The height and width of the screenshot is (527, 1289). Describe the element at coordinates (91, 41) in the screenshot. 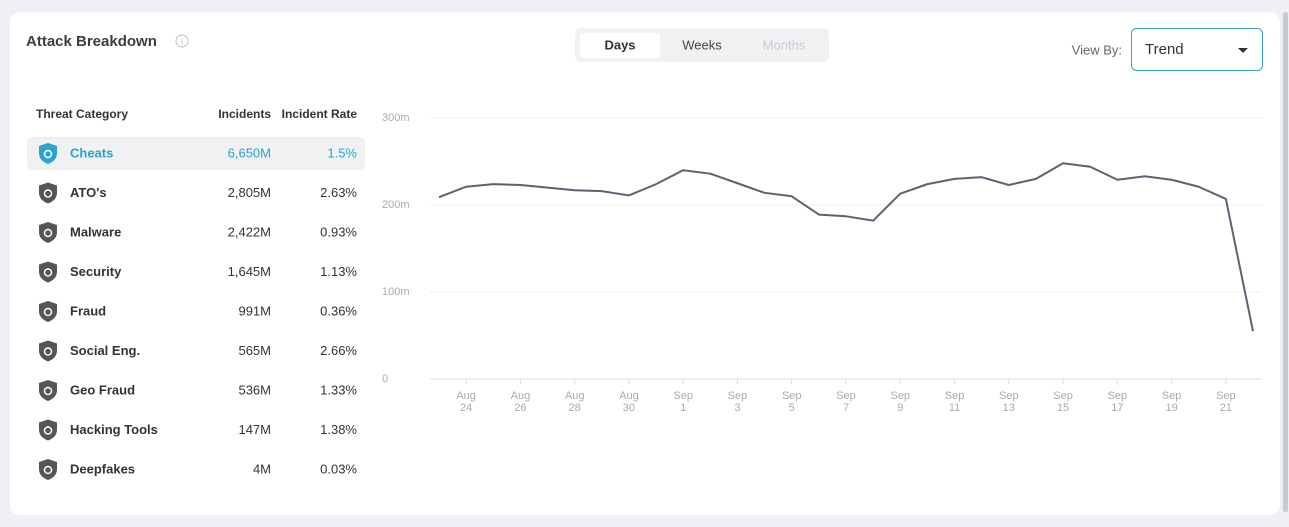

I see `title: Attack Breakdown` at that location.